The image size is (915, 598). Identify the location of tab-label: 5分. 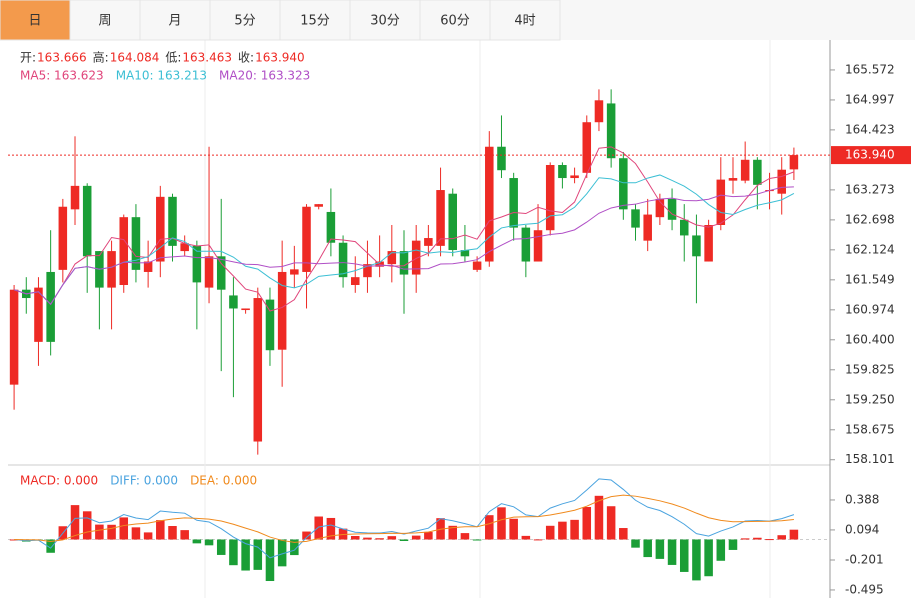
(244, 21).